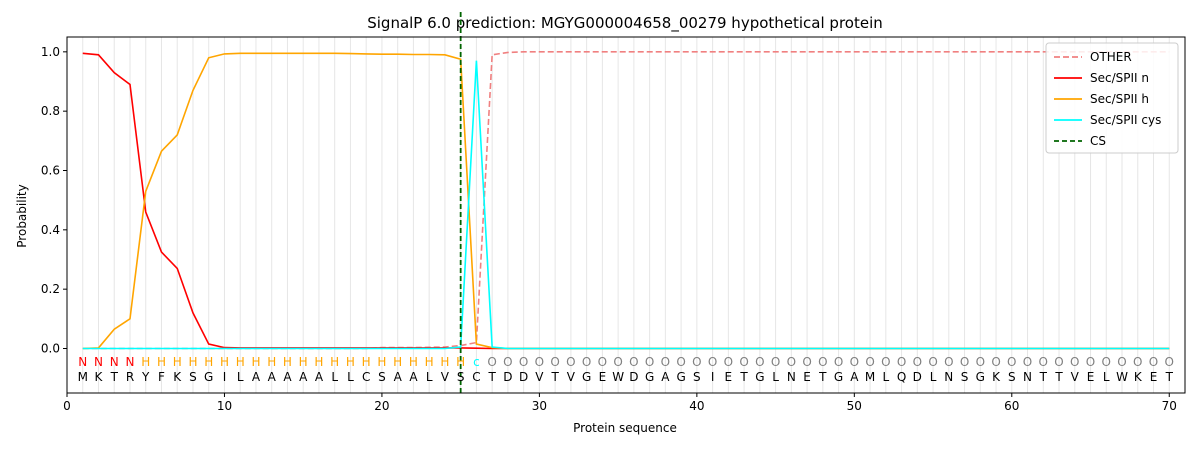  Describe the element at coordinates (713, 377) in the screenshot. I see `sequence-letter: I` at that location.